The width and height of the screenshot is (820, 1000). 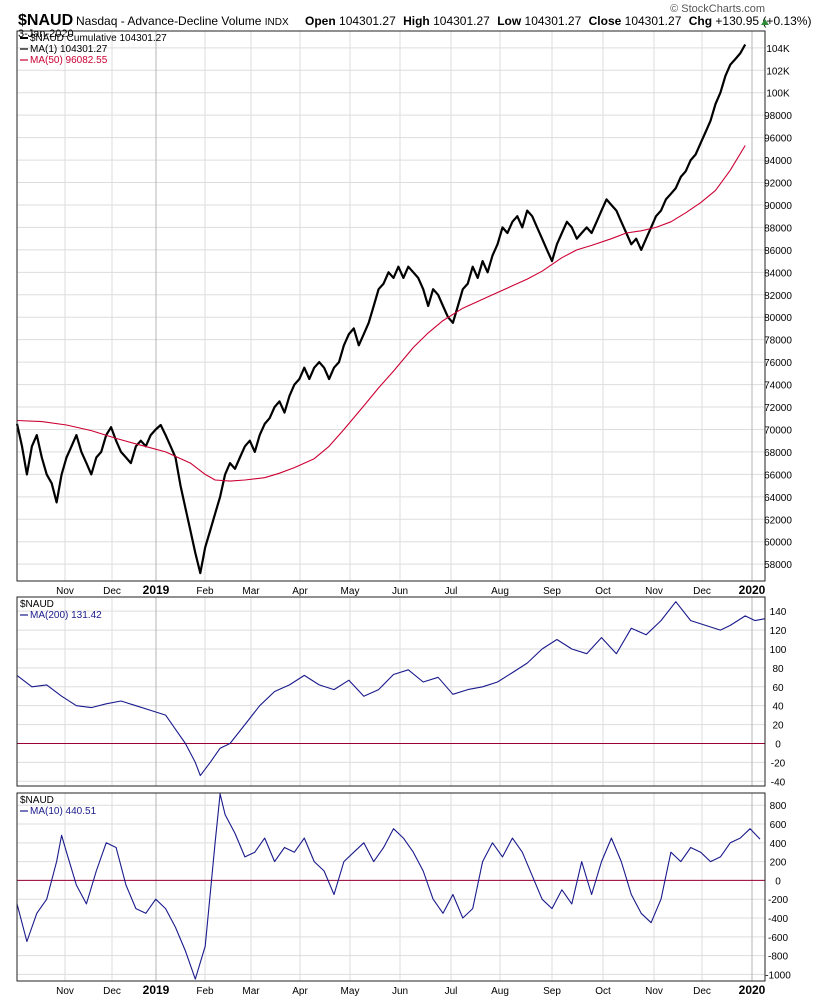 What do you see at coordinates (552, 591) in the screenshot?
I see `x-tick-label: Sep` at bounding box center [552, 591].